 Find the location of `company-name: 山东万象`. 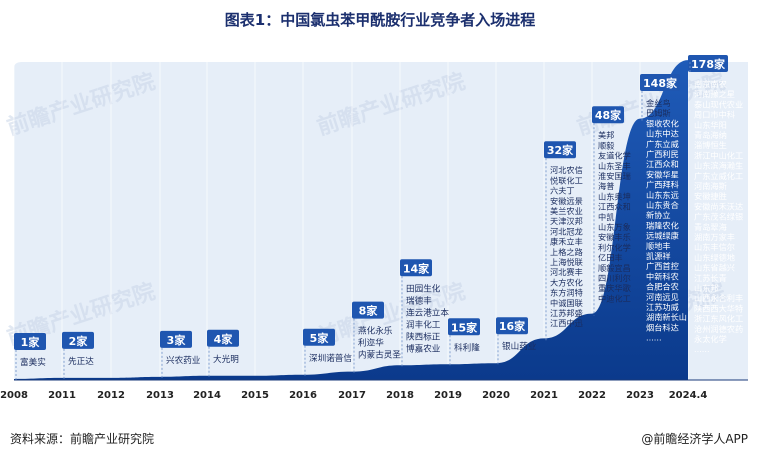

company-name: 山东万象 is located at coordinates (614, 227).